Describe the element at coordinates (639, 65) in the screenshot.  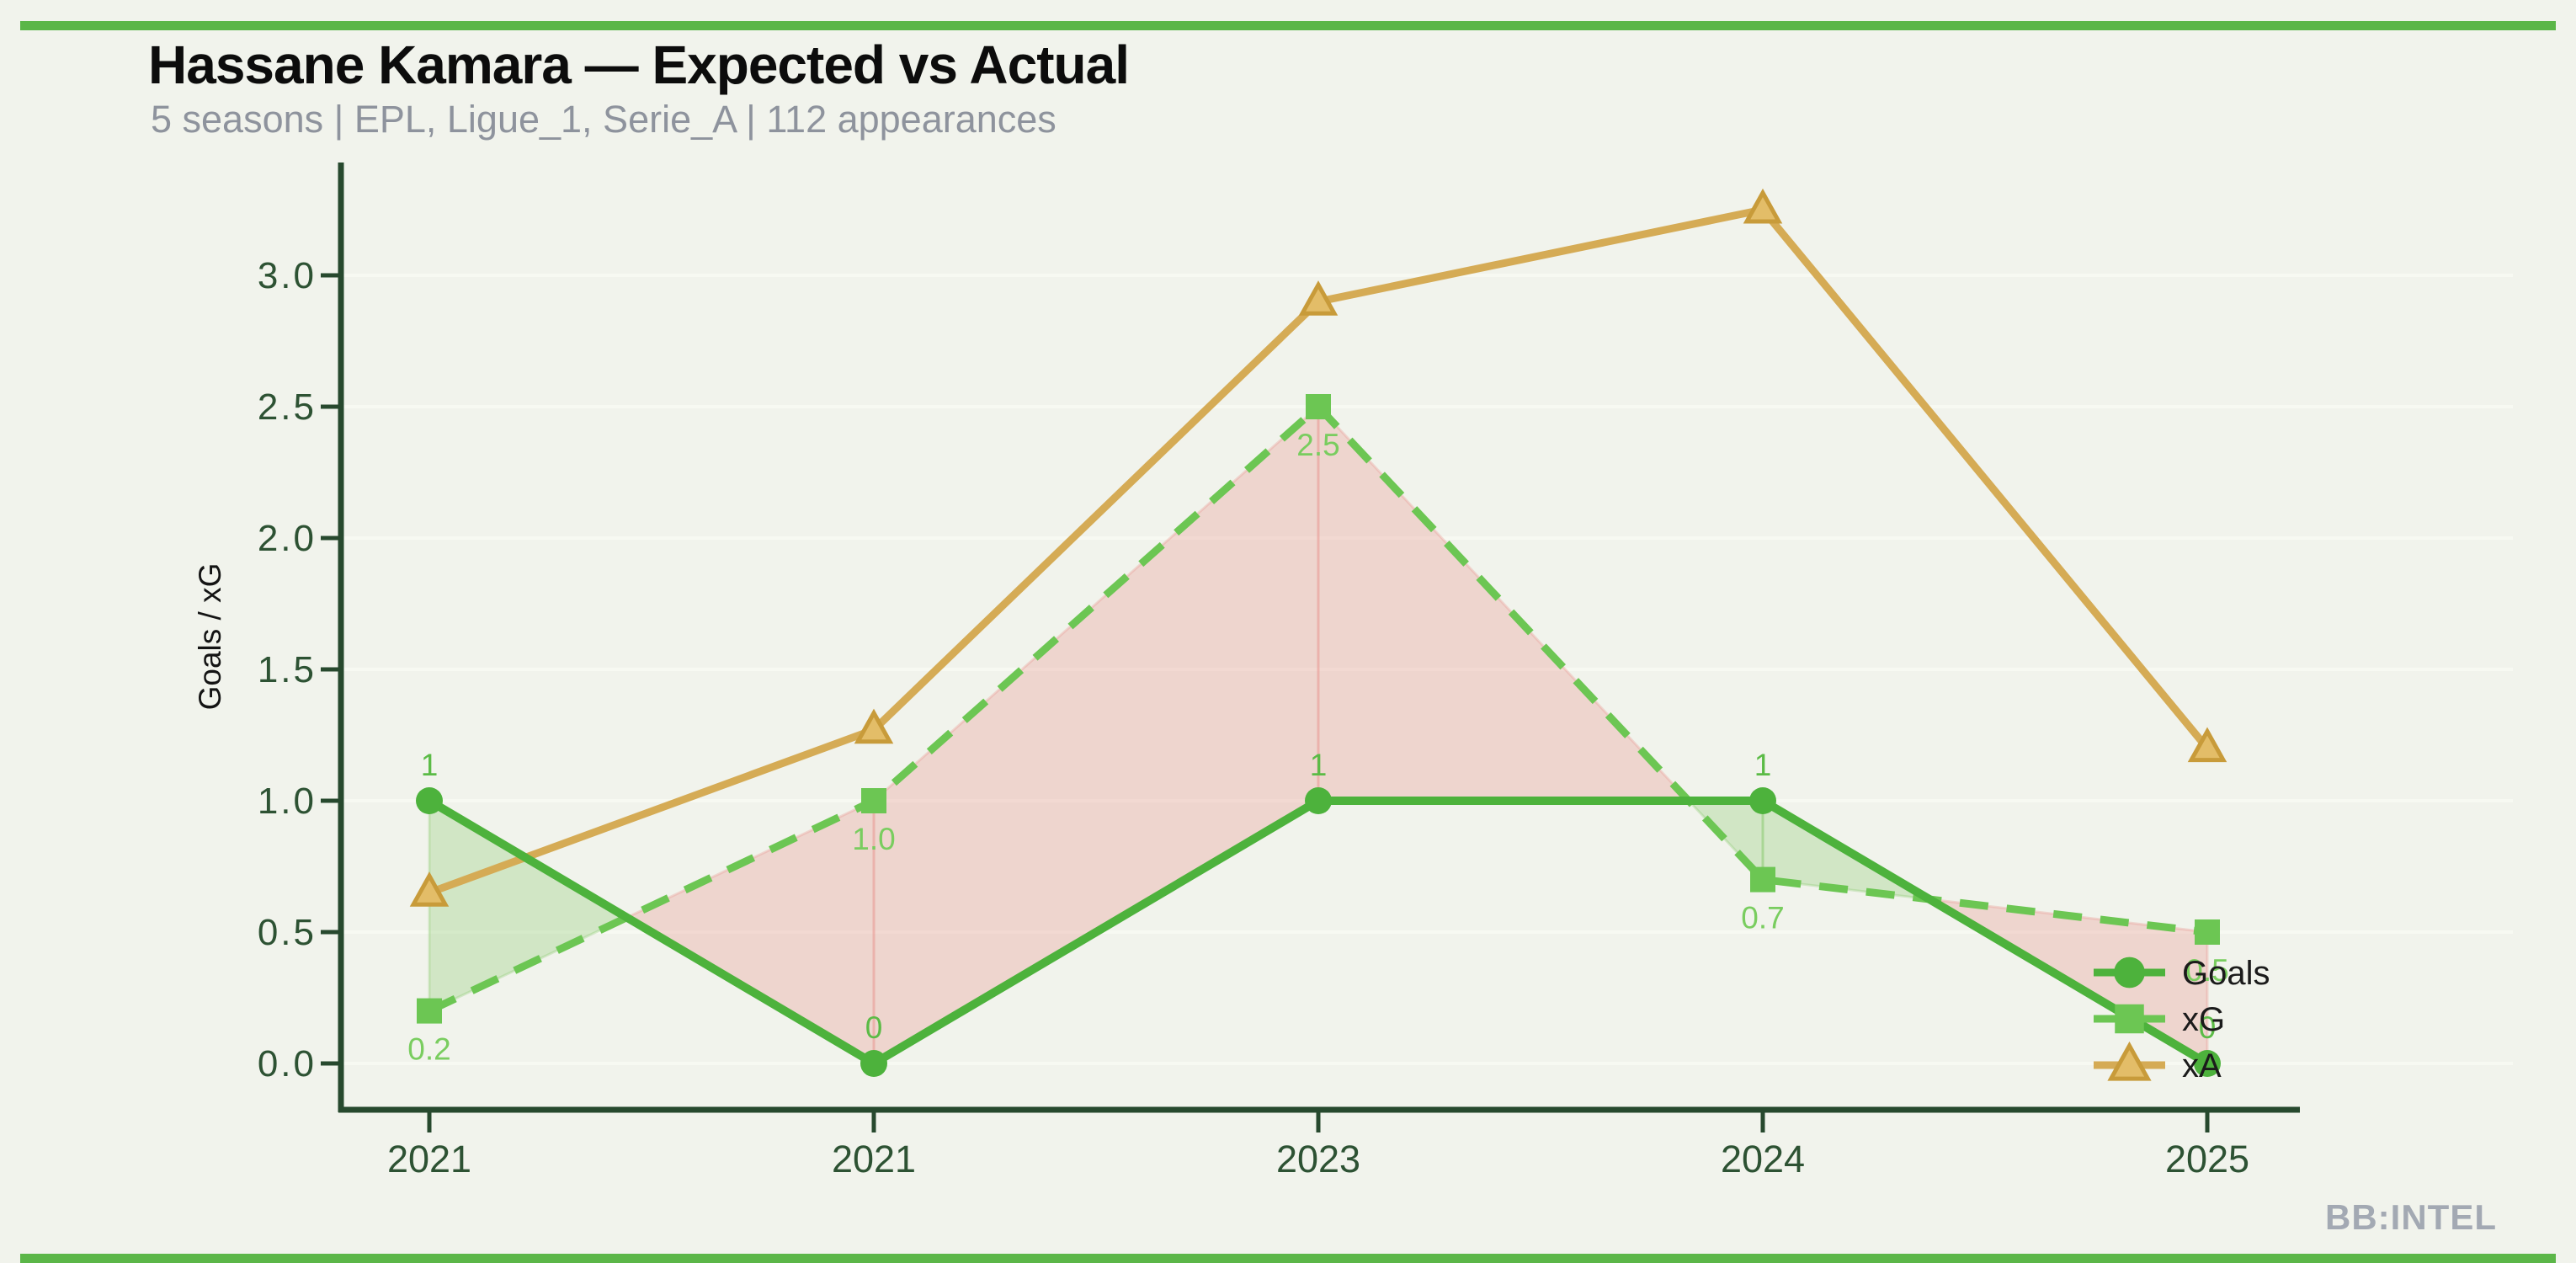
I see `chart-title: Hassane Kamara — Expected vs Actual` at that location.